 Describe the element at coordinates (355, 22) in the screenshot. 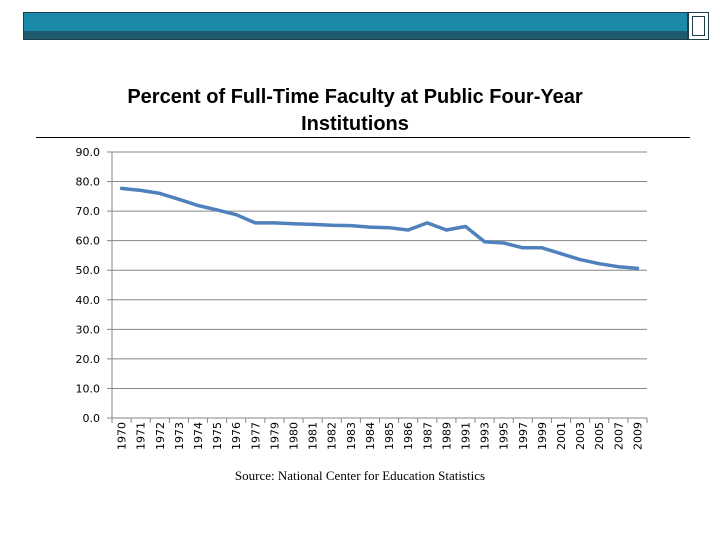

I see `header-bar-fill` at that location.